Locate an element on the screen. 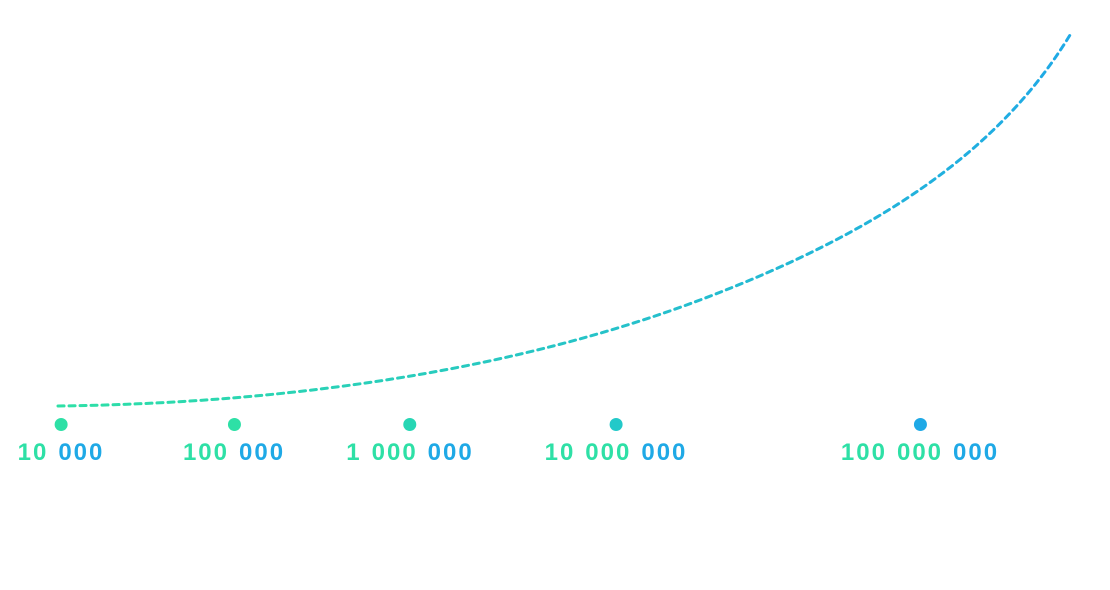 Image resolution: width=1110 pixels, height=590 pixels. milestone-label: 10 000 is located at coordinates (61, 453).